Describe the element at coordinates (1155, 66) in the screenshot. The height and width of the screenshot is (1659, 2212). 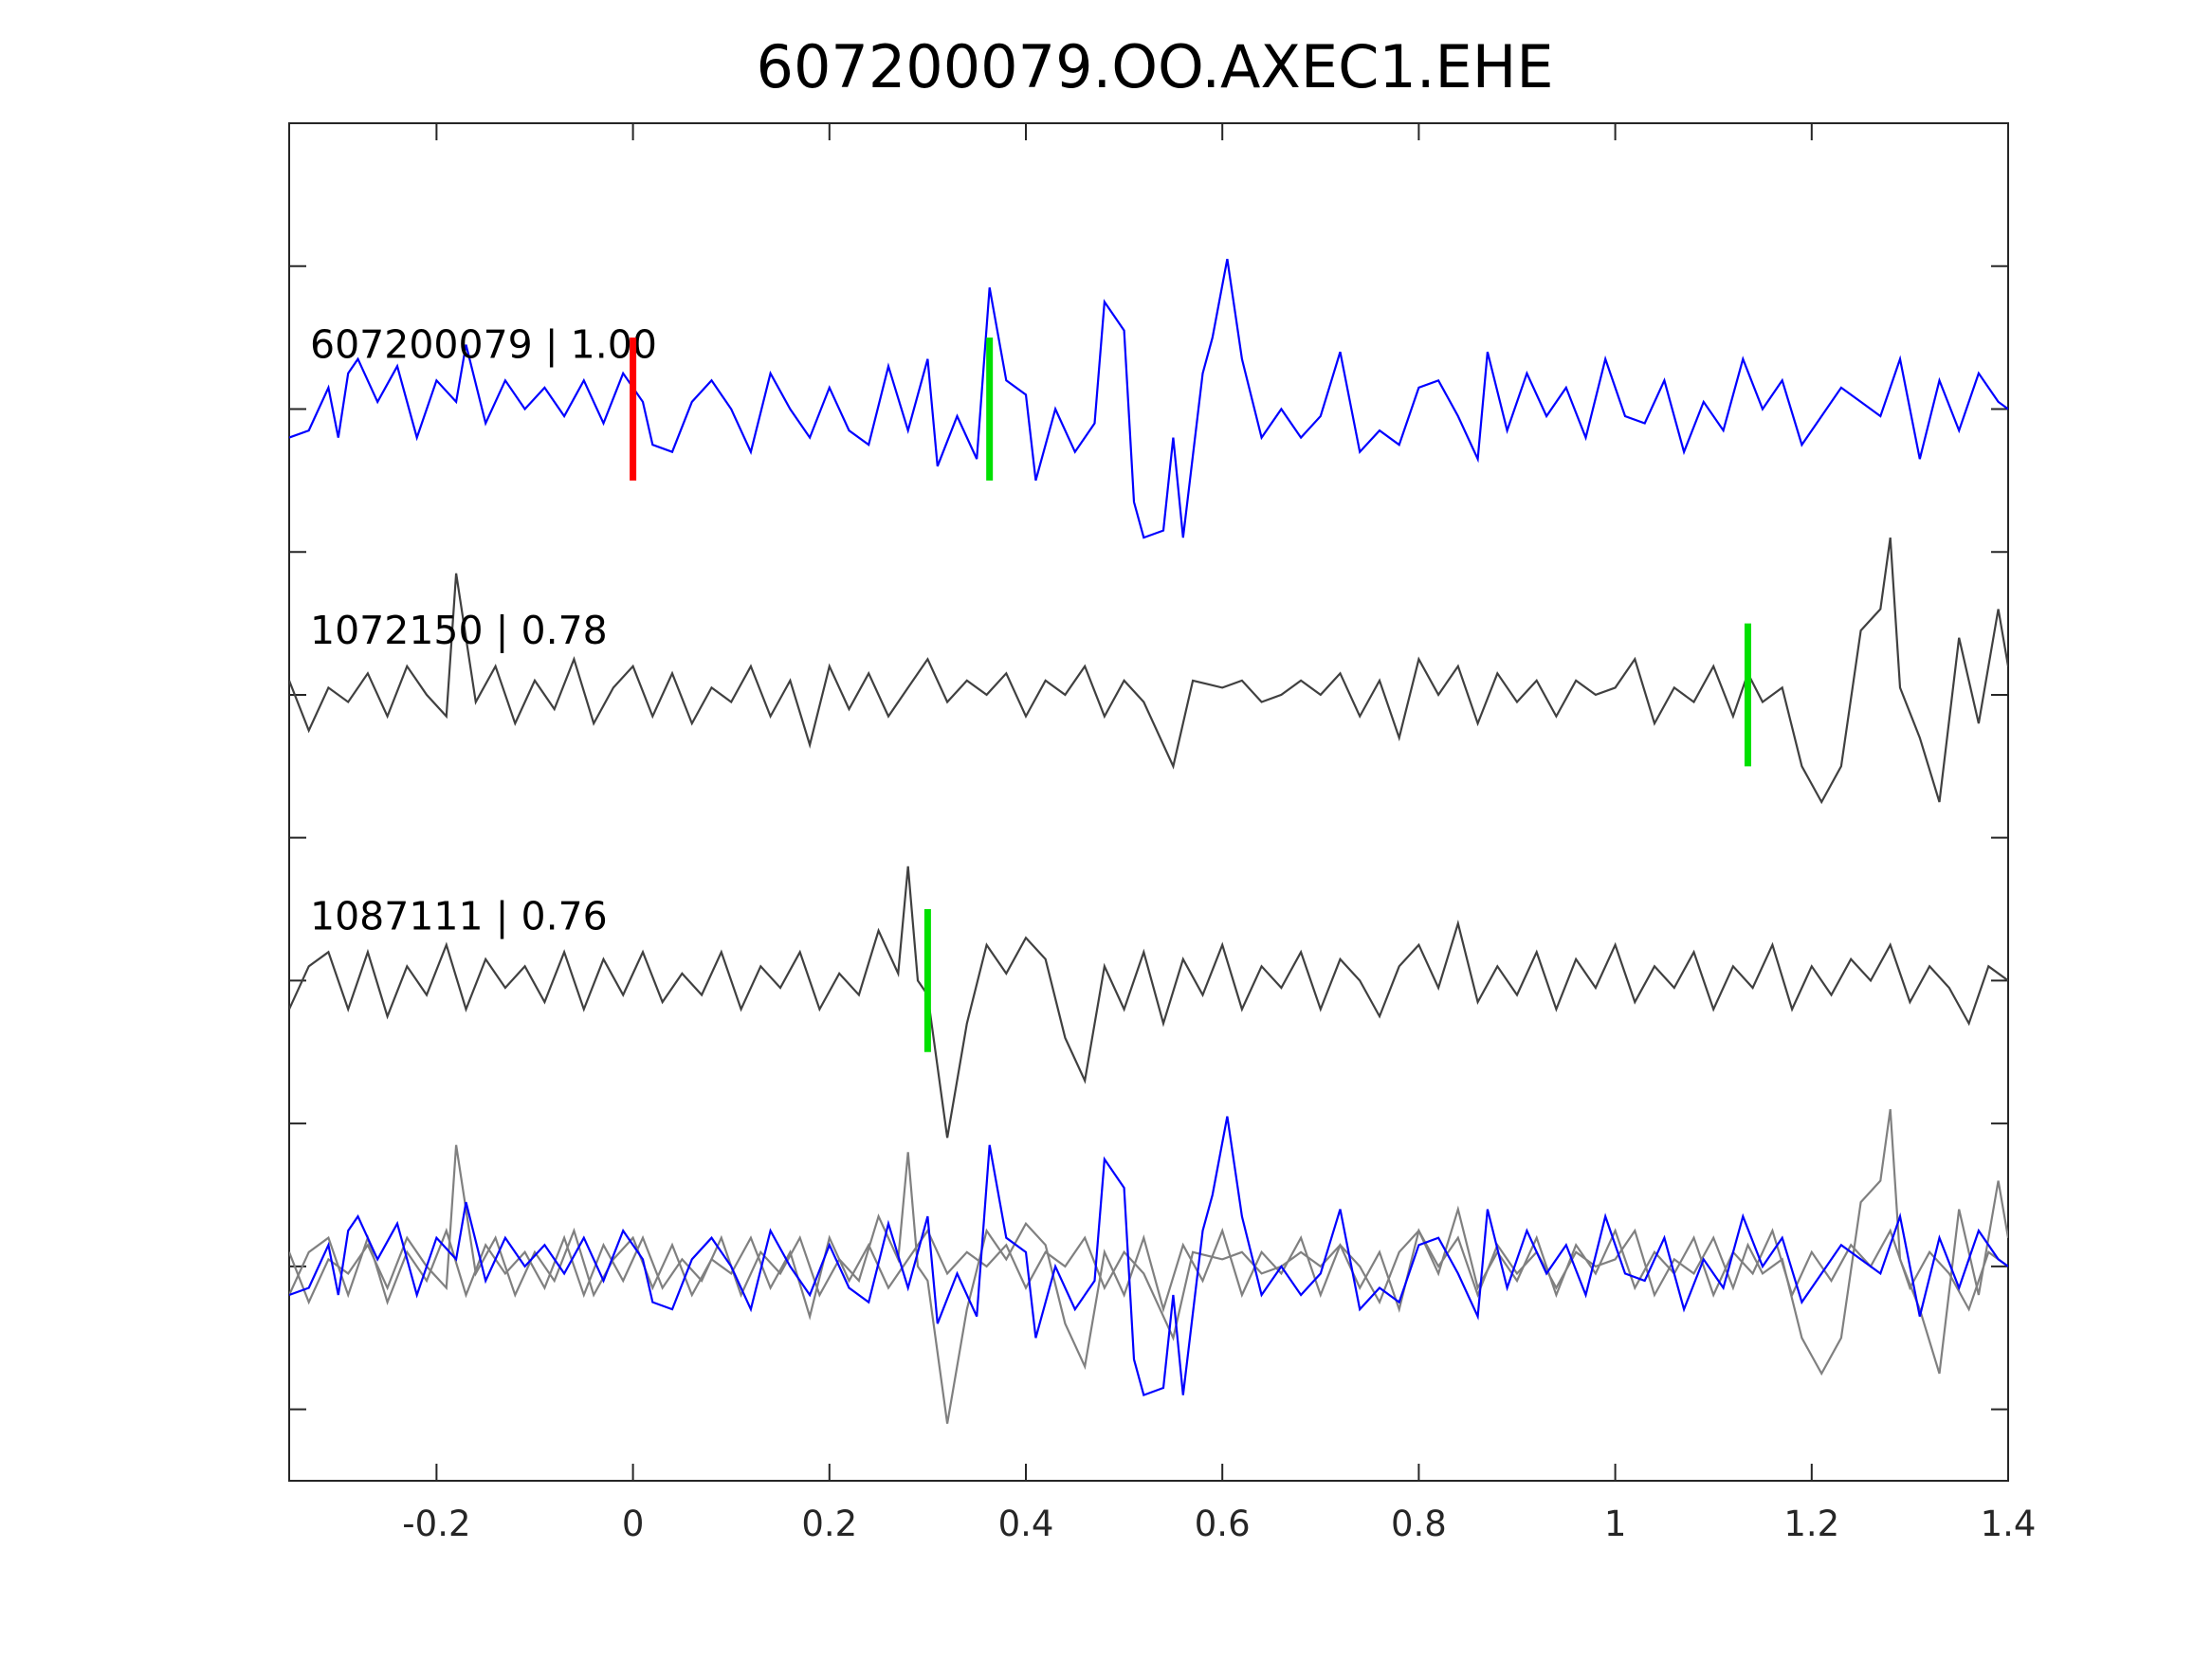
I see `chart-title: 607200079.OO.AXEC1.EHE` at that location.